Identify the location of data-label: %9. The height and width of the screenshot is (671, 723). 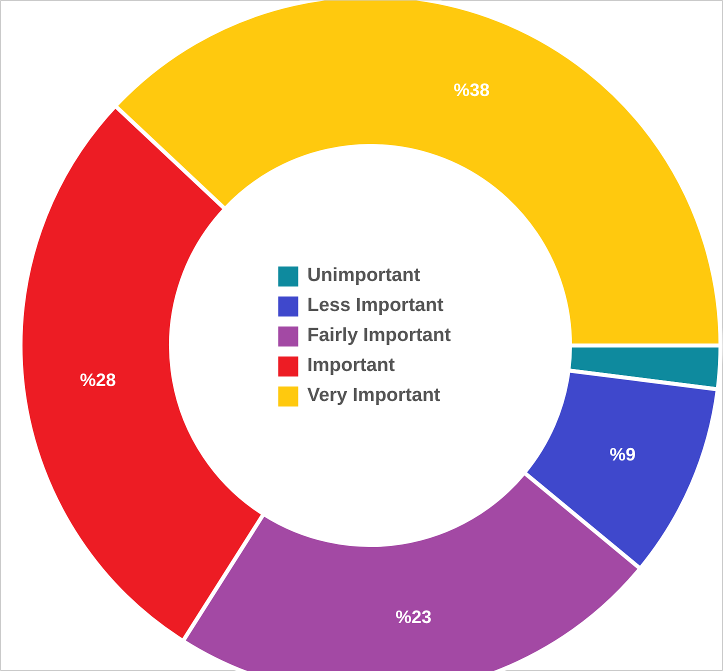
(623, 454).